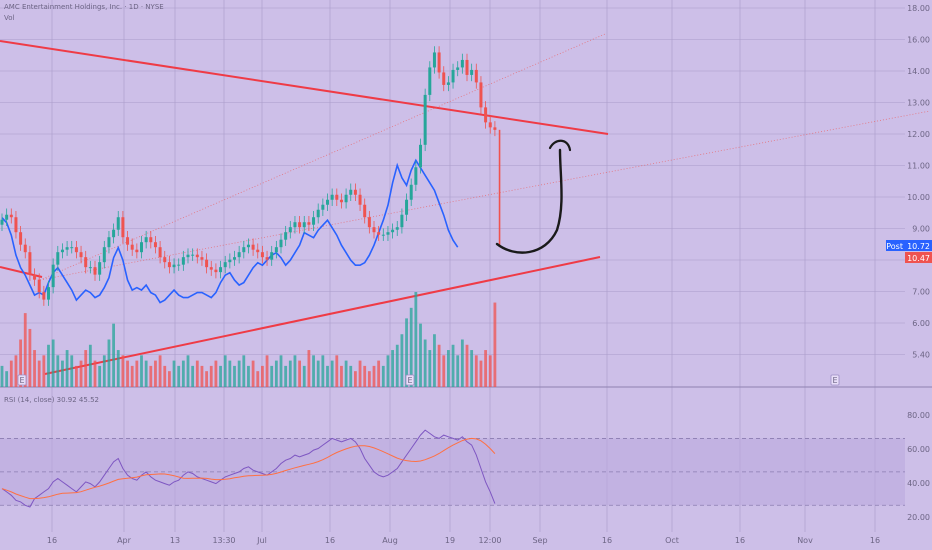  Describe the element at coordinates (834, 380) in the screenshot. I see `earnings-marker-label-2: E` at that location.